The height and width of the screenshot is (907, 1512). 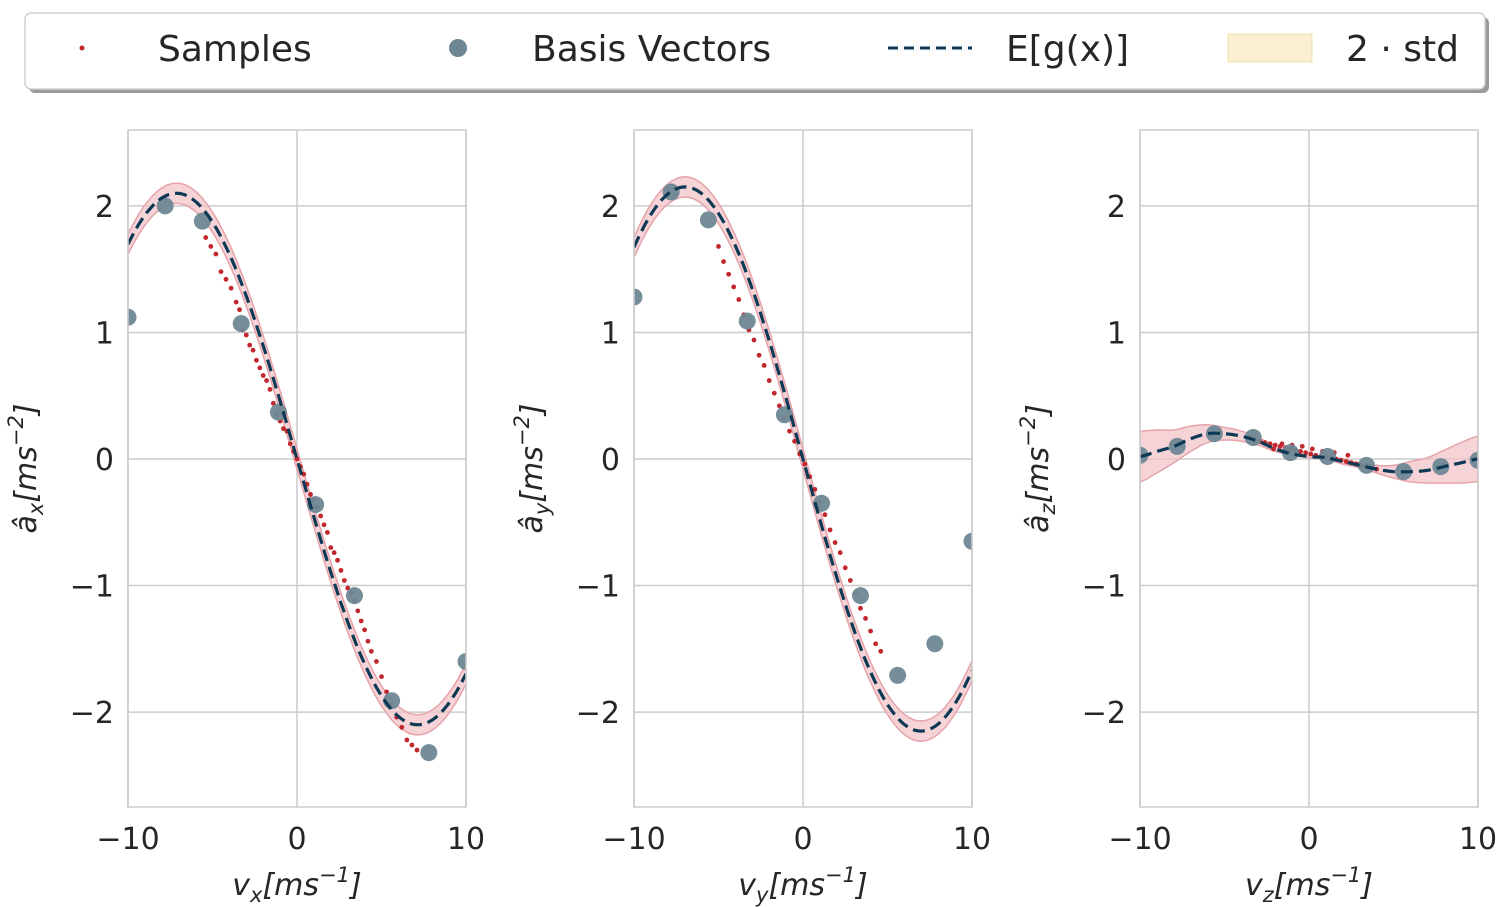 What do you see at coordinates (458, 48) in the screenshot?
I see `legend-basis-marker` at bounding box center [458, 48].